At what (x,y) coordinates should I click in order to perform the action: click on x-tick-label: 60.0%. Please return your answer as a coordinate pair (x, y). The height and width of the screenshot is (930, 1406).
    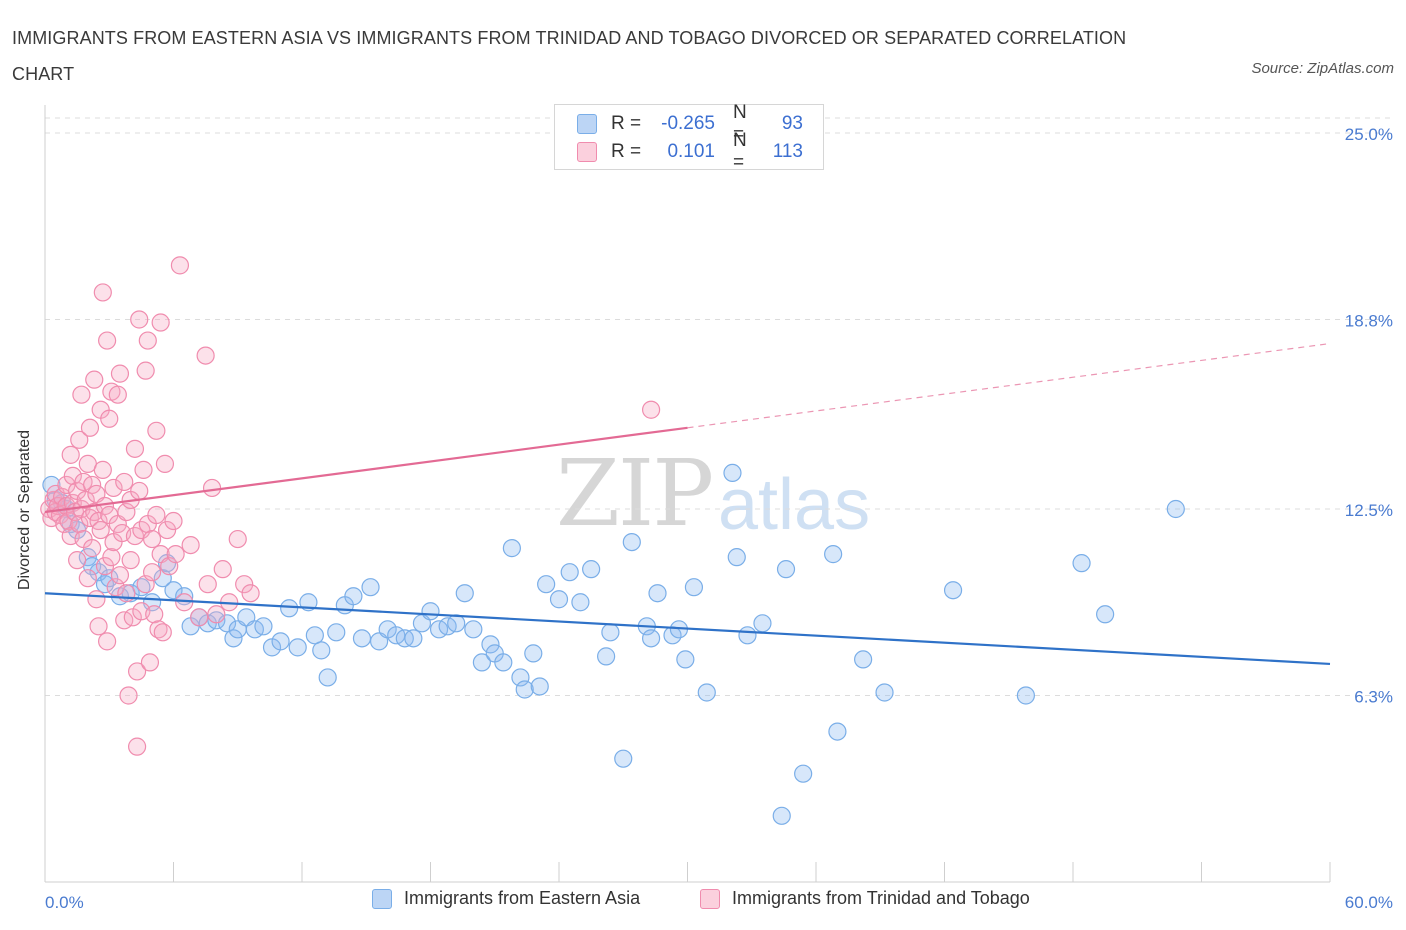
    Looking at the image, I should click on (1369, 902).